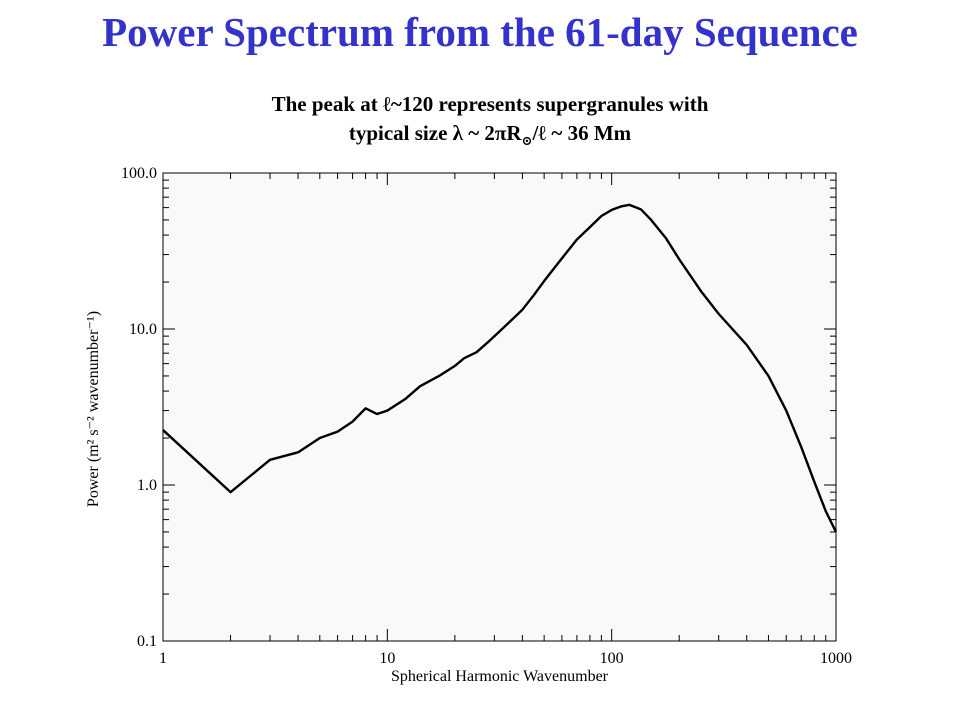  What do you see at coordinates (147, 641) in the screenshot?
I see `y-tick-label: 0.1` at bounding box center [147, 641].